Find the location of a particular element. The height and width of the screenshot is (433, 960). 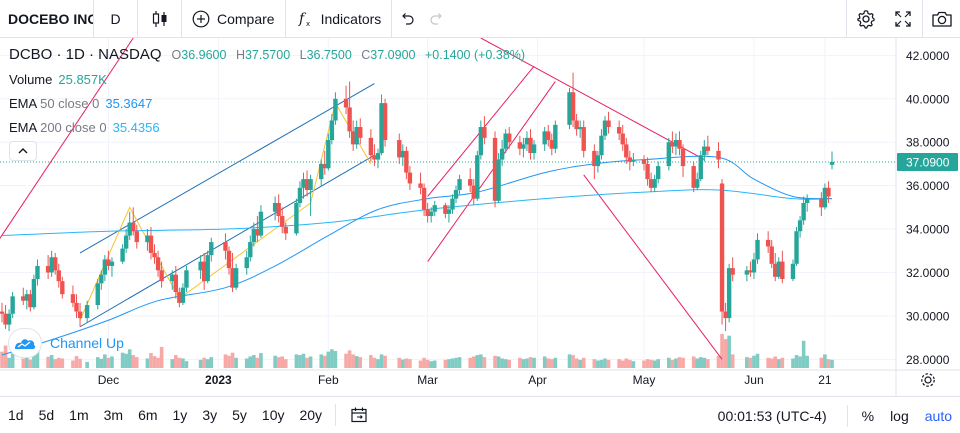

axis-settings-icon is located at coordinates (928, 380).